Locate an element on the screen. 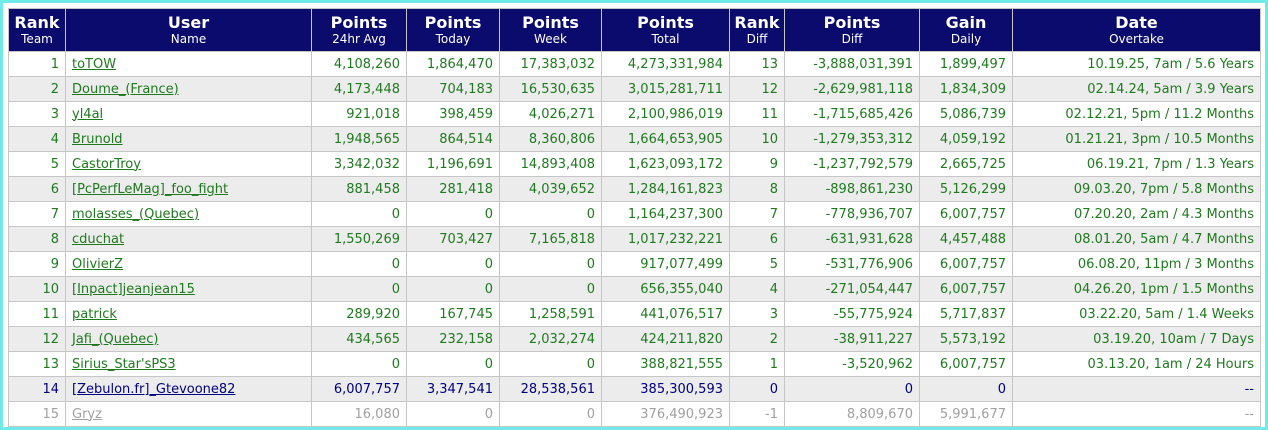 The image size is (1268, 430). cell-user: CastorTroy is located at coordinates (188, 164).